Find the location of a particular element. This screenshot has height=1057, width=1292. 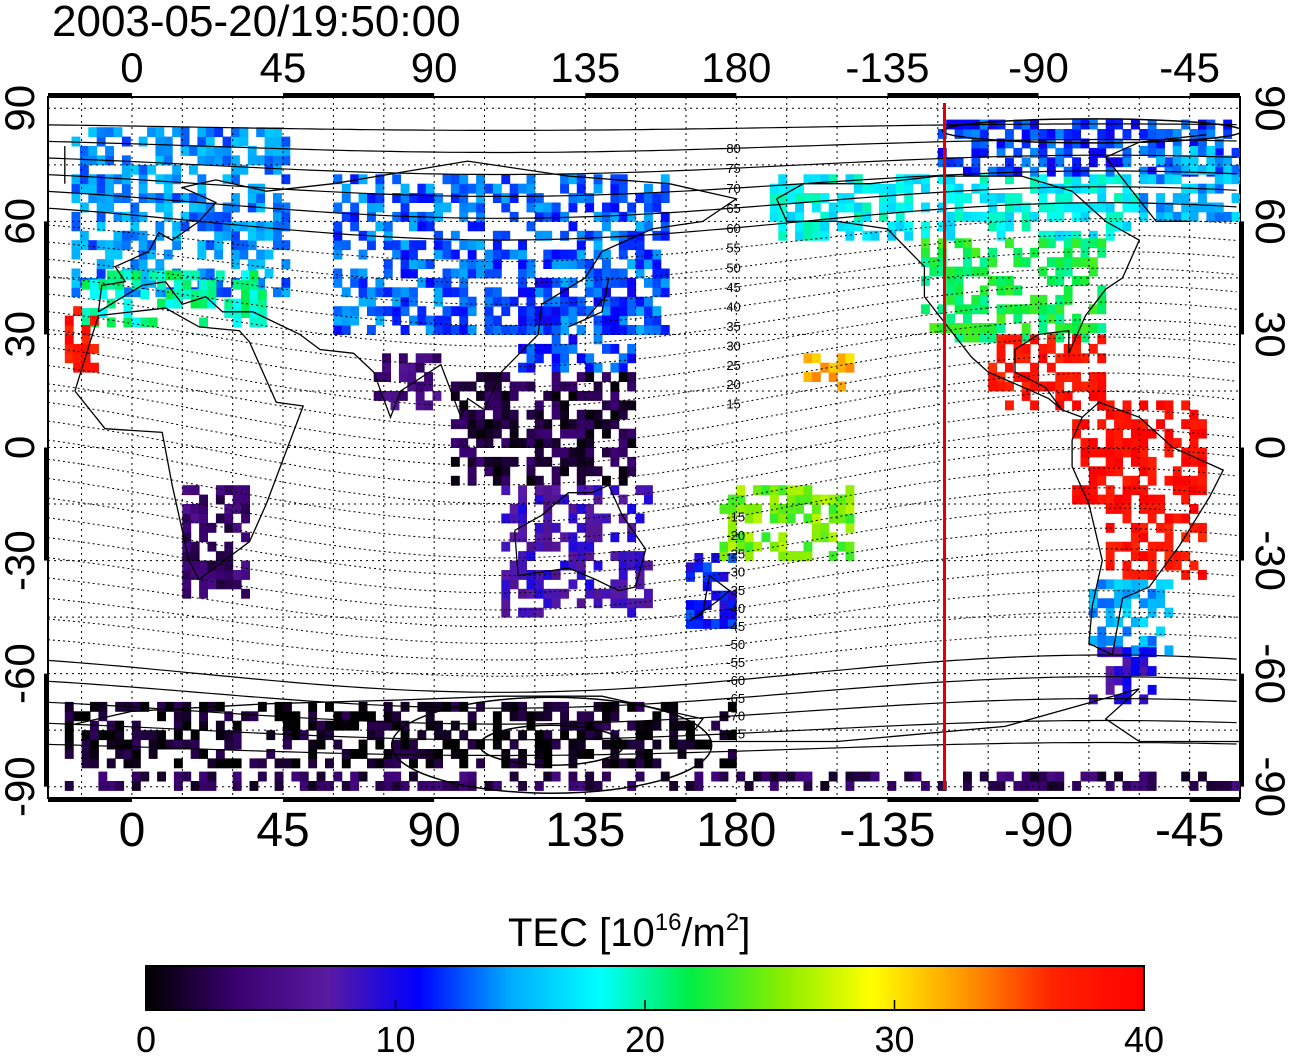

colorbar-label: TEC [1016/m2] is located at coordinates (629, 932).